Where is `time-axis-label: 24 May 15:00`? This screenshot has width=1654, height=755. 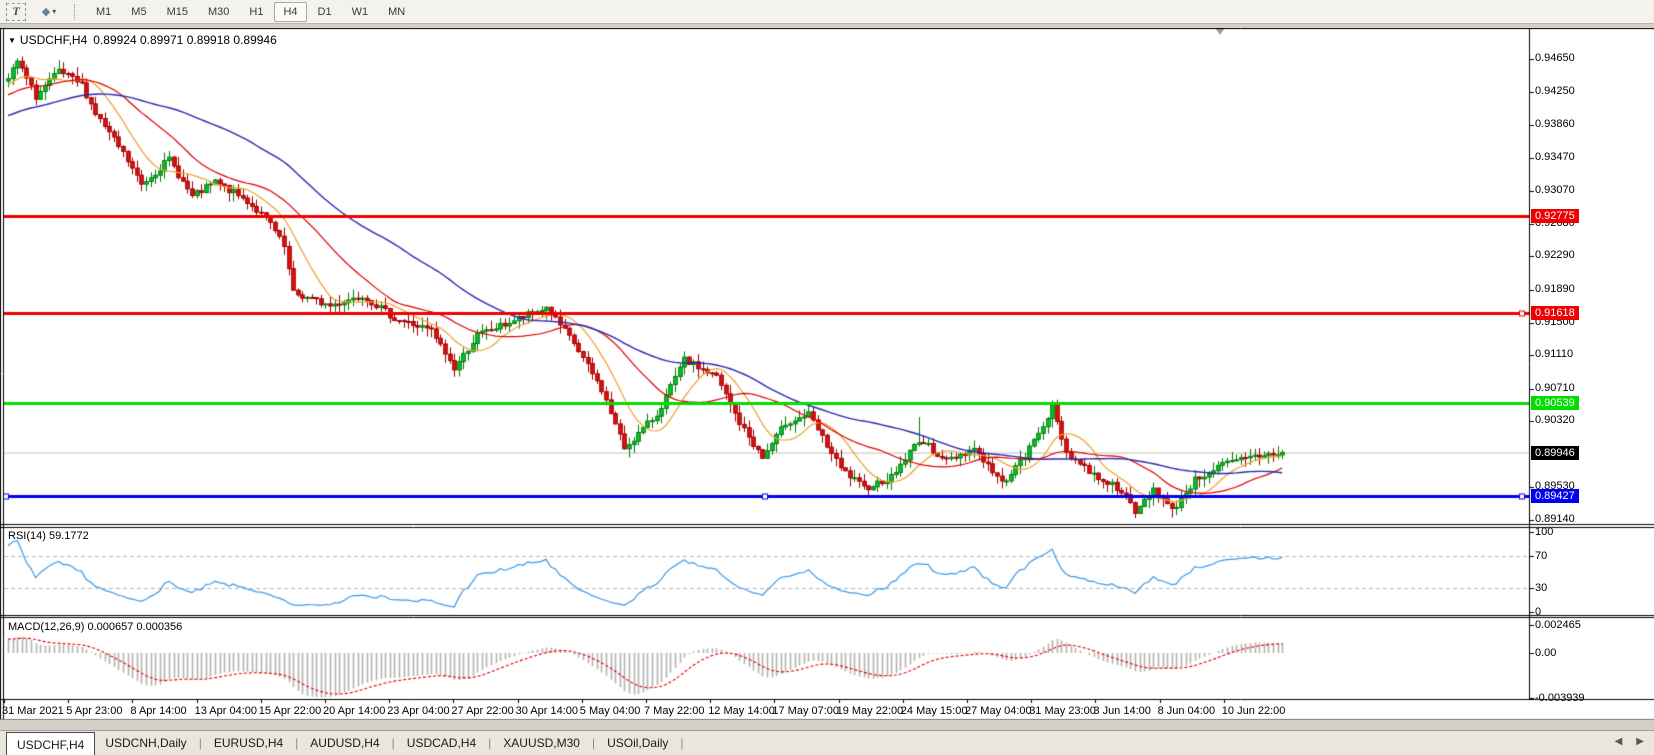
time-axis-label: 24 May 15:00 is located at coordinates (934, 711).